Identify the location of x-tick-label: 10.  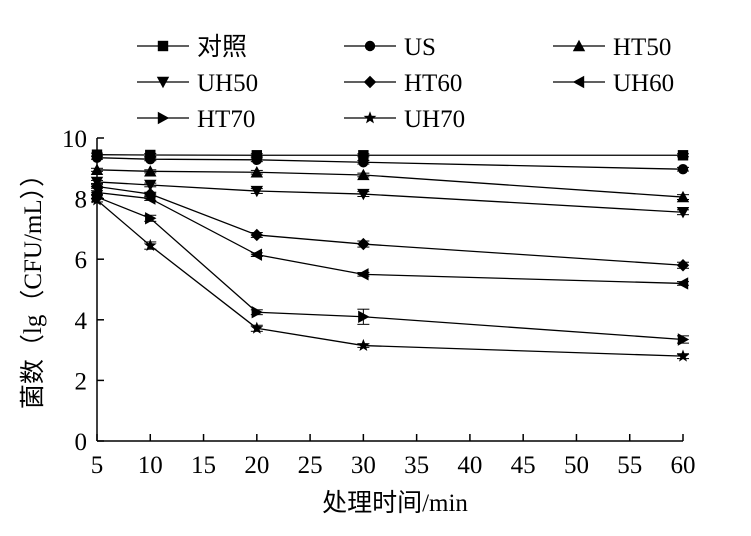
(150, 465).